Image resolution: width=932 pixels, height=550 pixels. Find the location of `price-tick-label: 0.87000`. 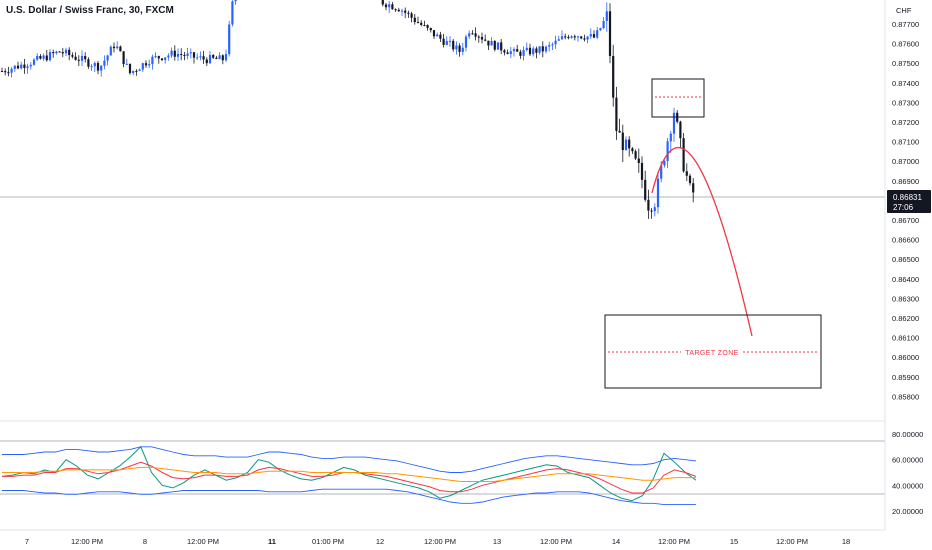

price-tick-label: 0.87000 is located at coordinates (905, 161).